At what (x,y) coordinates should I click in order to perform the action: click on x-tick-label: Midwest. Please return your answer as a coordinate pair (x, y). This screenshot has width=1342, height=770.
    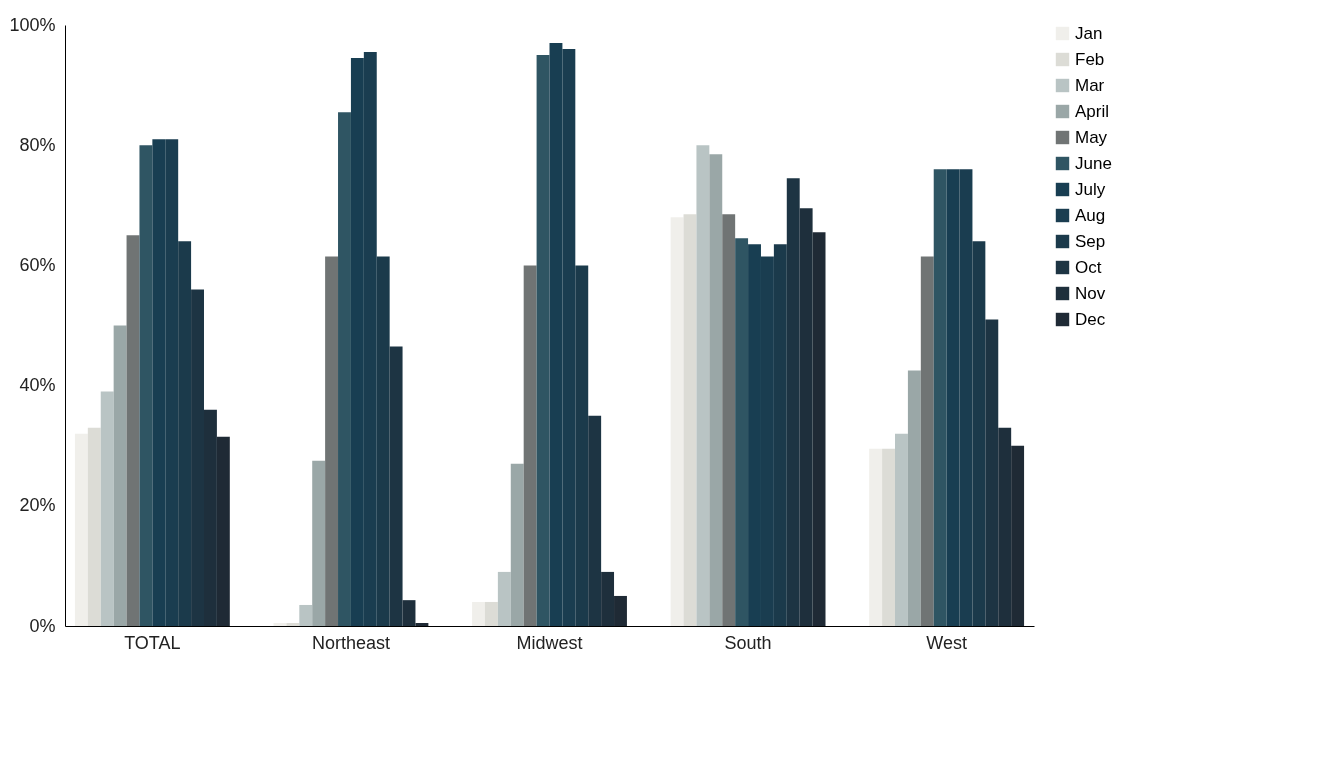
    Looking at the image, I should click on (549, 642).